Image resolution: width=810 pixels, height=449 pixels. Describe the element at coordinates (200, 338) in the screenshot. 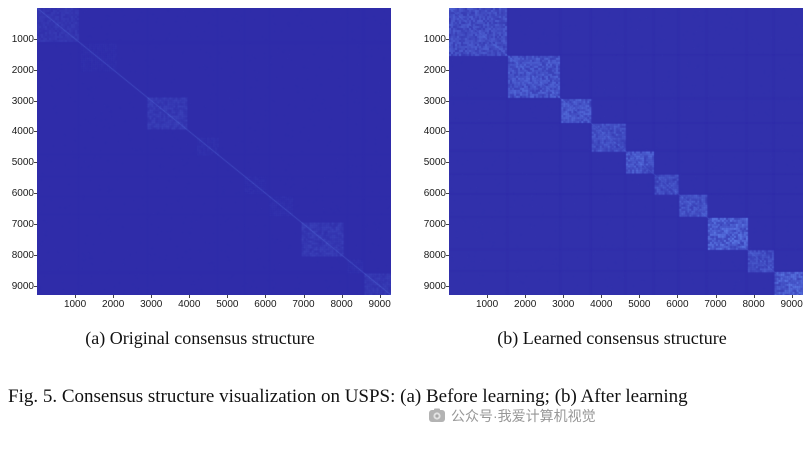

I see `panel-caption-a: (a) Original consensus structure` at that location.